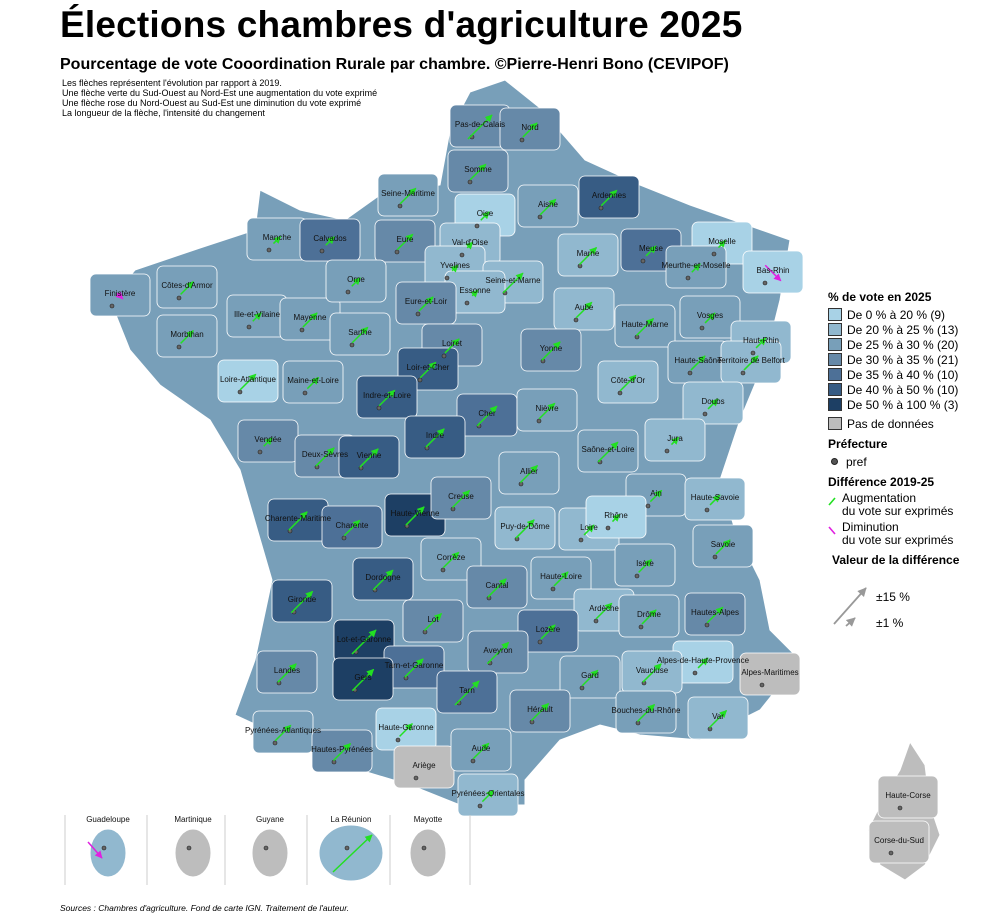  I want to click on department-label: Eure, so click(405, 239).